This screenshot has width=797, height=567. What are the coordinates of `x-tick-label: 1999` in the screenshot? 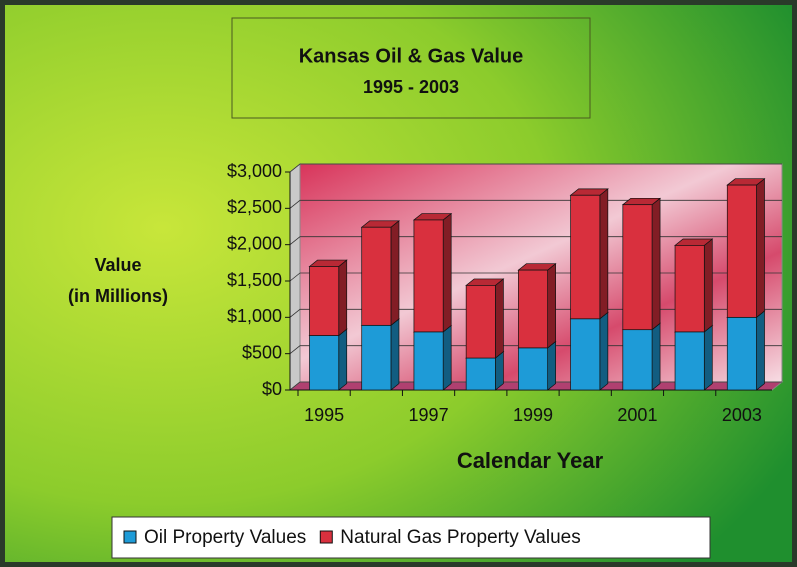 It's located at (533, 415).